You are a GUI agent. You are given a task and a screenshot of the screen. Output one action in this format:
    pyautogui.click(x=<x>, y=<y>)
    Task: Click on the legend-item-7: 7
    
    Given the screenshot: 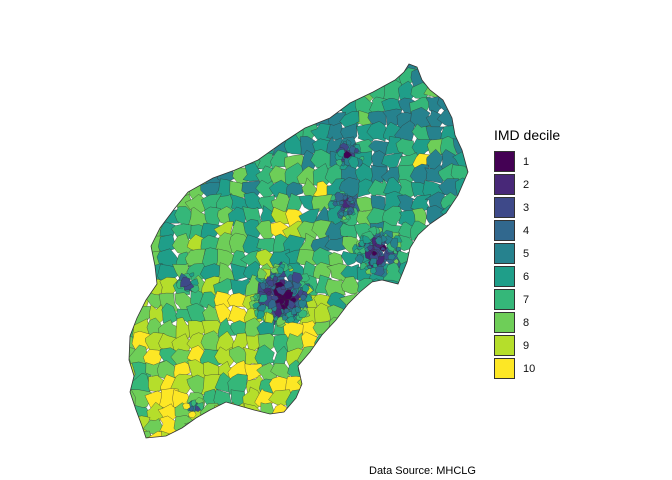 What is the action you would take?
    pyautogui.click(x=527, y=299)
    